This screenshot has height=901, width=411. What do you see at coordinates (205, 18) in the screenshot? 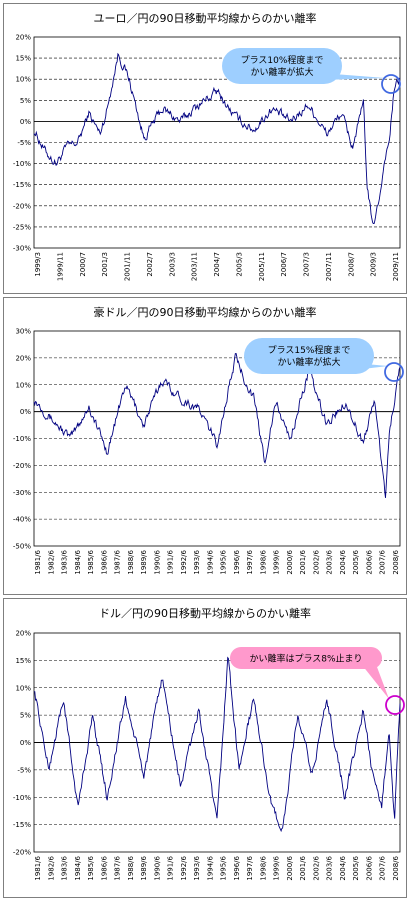
I see `chart-title: ユーロ／円の90日移動平均線からのかい離率` at bounding box center [205, 18].